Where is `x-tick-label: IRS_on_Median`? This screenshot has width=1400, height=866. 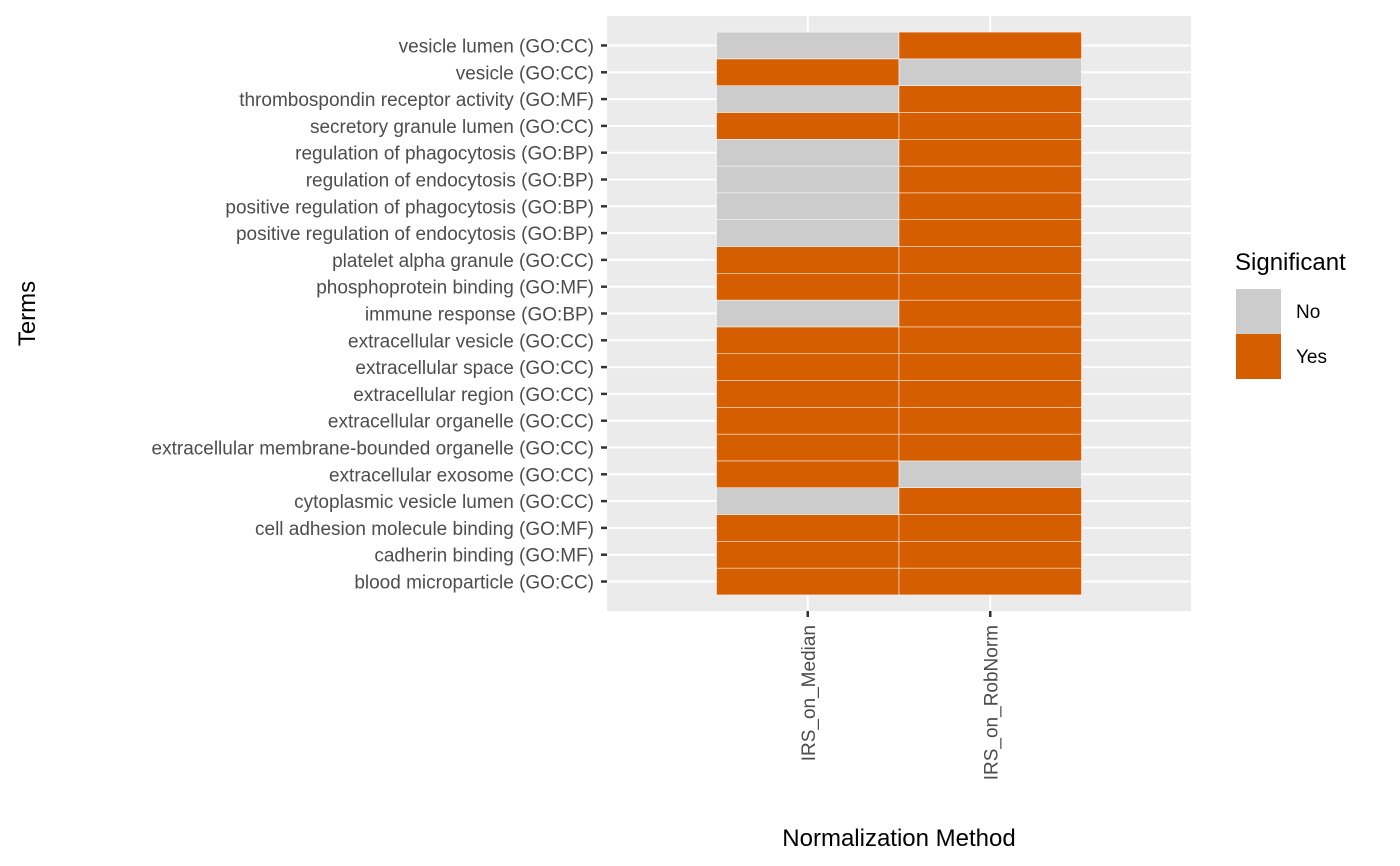 x-tick-label: IRS_on_Median is located at coordinates (809, 693).